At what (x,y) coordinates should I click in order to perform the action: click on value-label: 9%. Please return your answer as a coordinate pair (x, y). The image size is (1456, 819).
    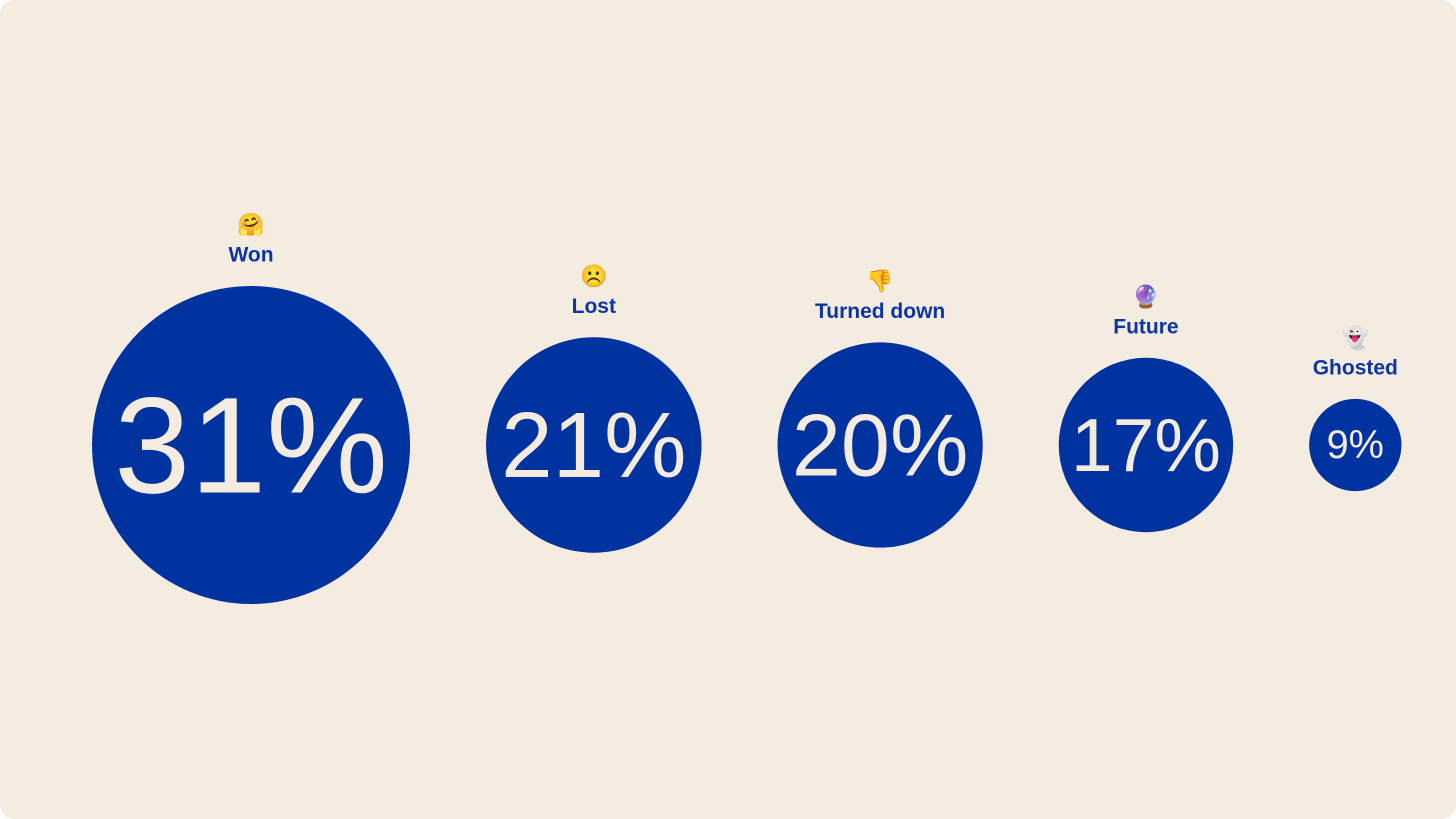
    Looking at the image, I should click on (1355, 445).